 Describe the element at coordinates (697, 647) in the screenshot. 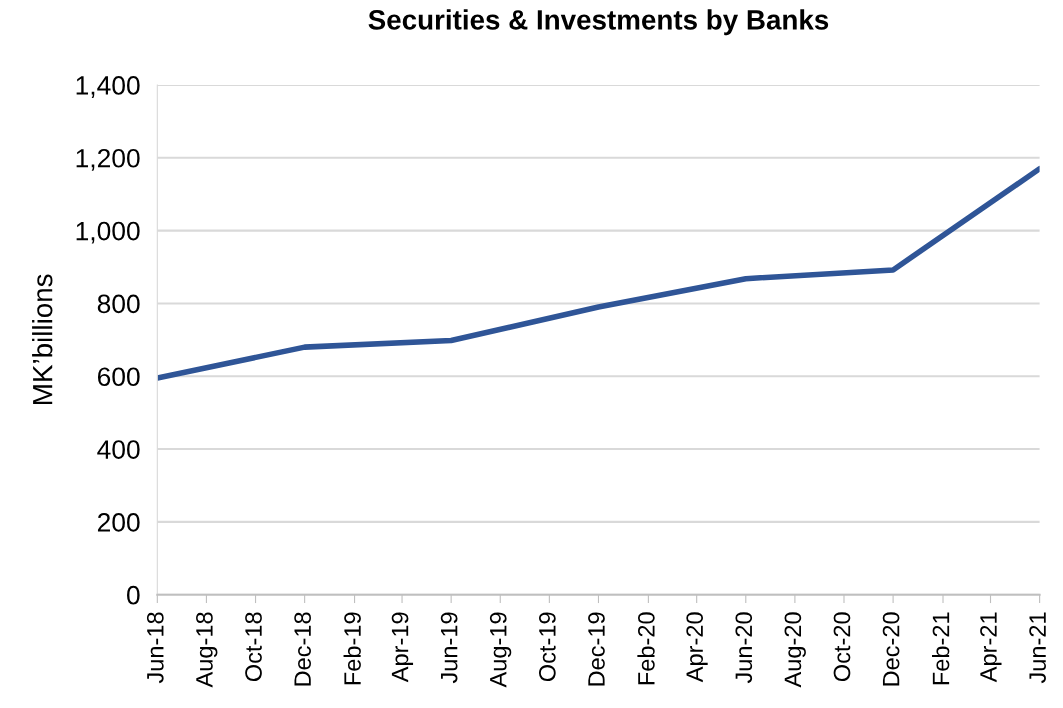

I see `x-tick-label: Apr-20` at that location.